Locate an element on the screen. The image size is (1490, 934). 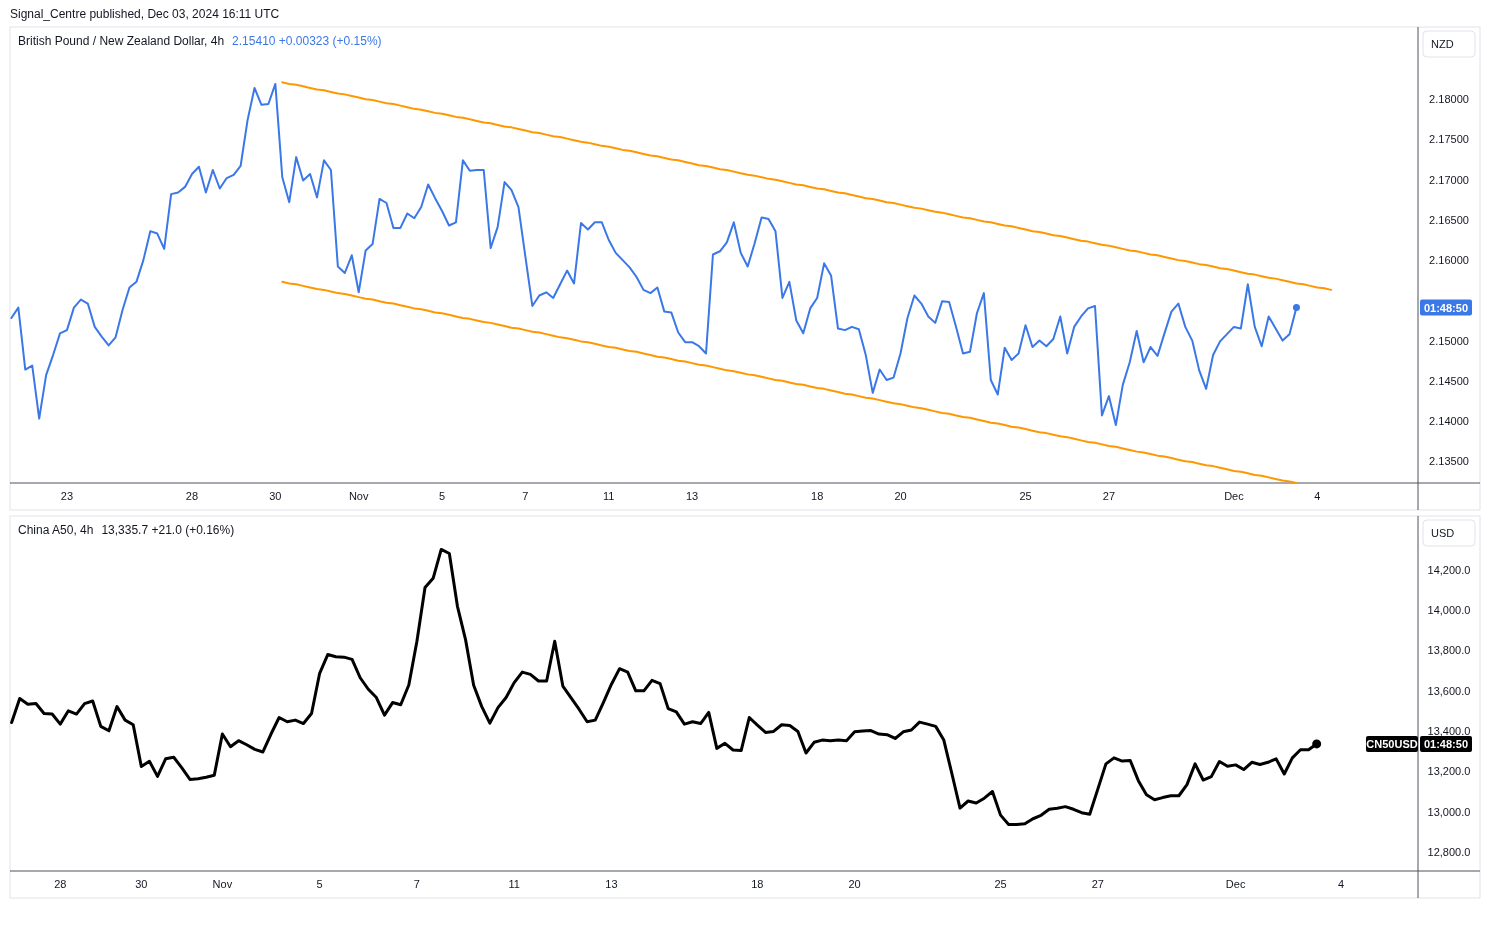
x-tick-label: 23 is located at coordinates (67, 496).